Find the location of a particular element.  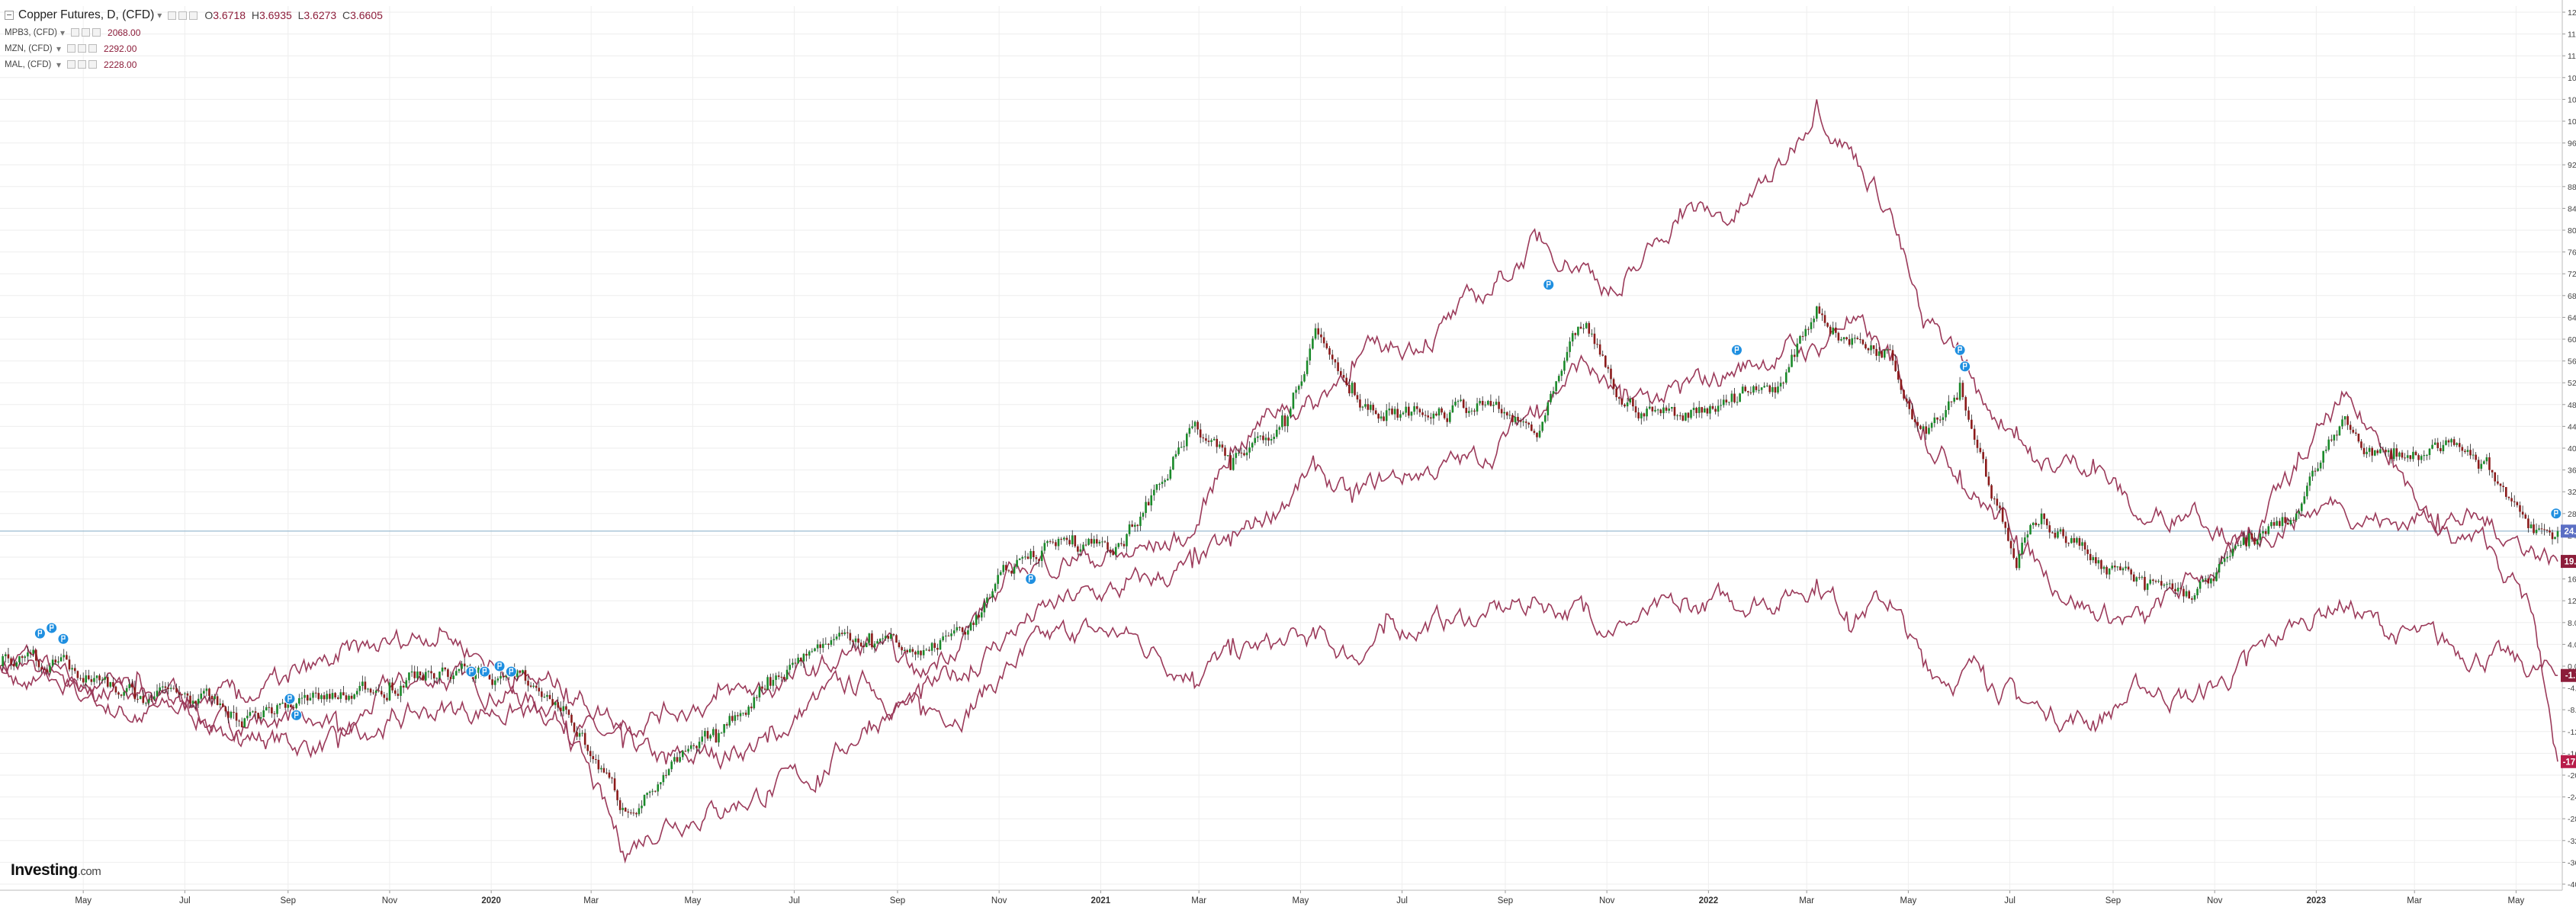

last-value-label: 19.22% is located at coordinates (2570, 562).